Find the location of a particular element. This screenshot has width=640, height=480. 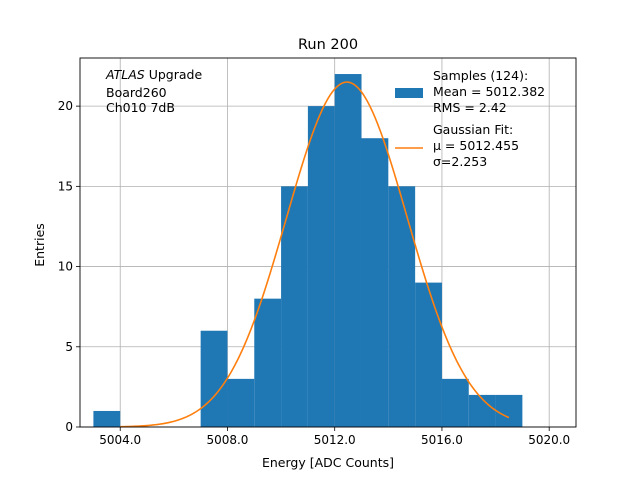

x-tick-label: 5004.0 is located at coordinates (120, 440).